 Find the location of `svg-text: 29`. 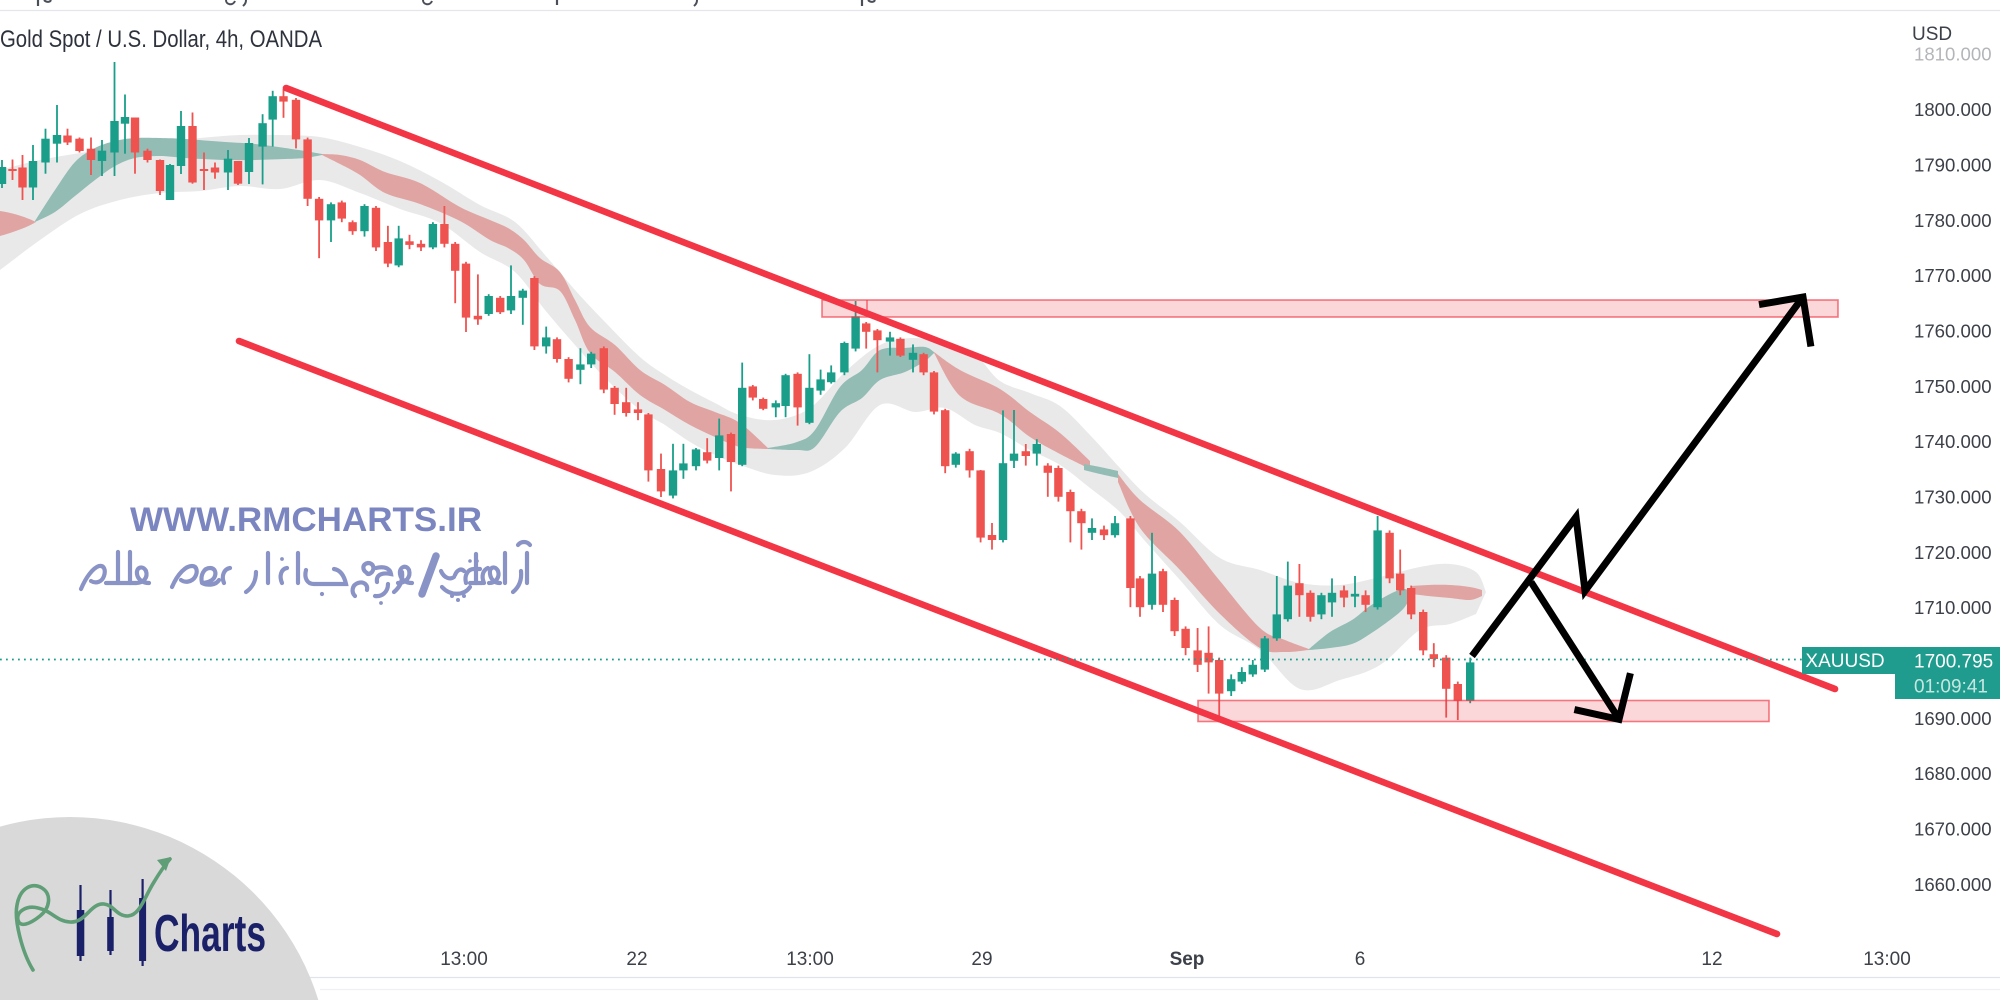

svg-text: 29 is located at coordinates (981, 959).